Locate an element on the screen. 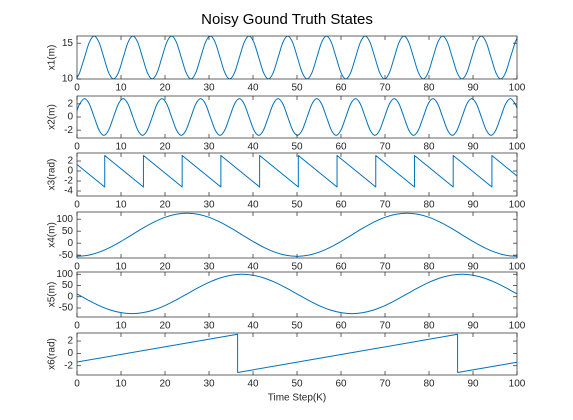  x-axis-label: Time Step(K) is located at coordinates (297, 398).